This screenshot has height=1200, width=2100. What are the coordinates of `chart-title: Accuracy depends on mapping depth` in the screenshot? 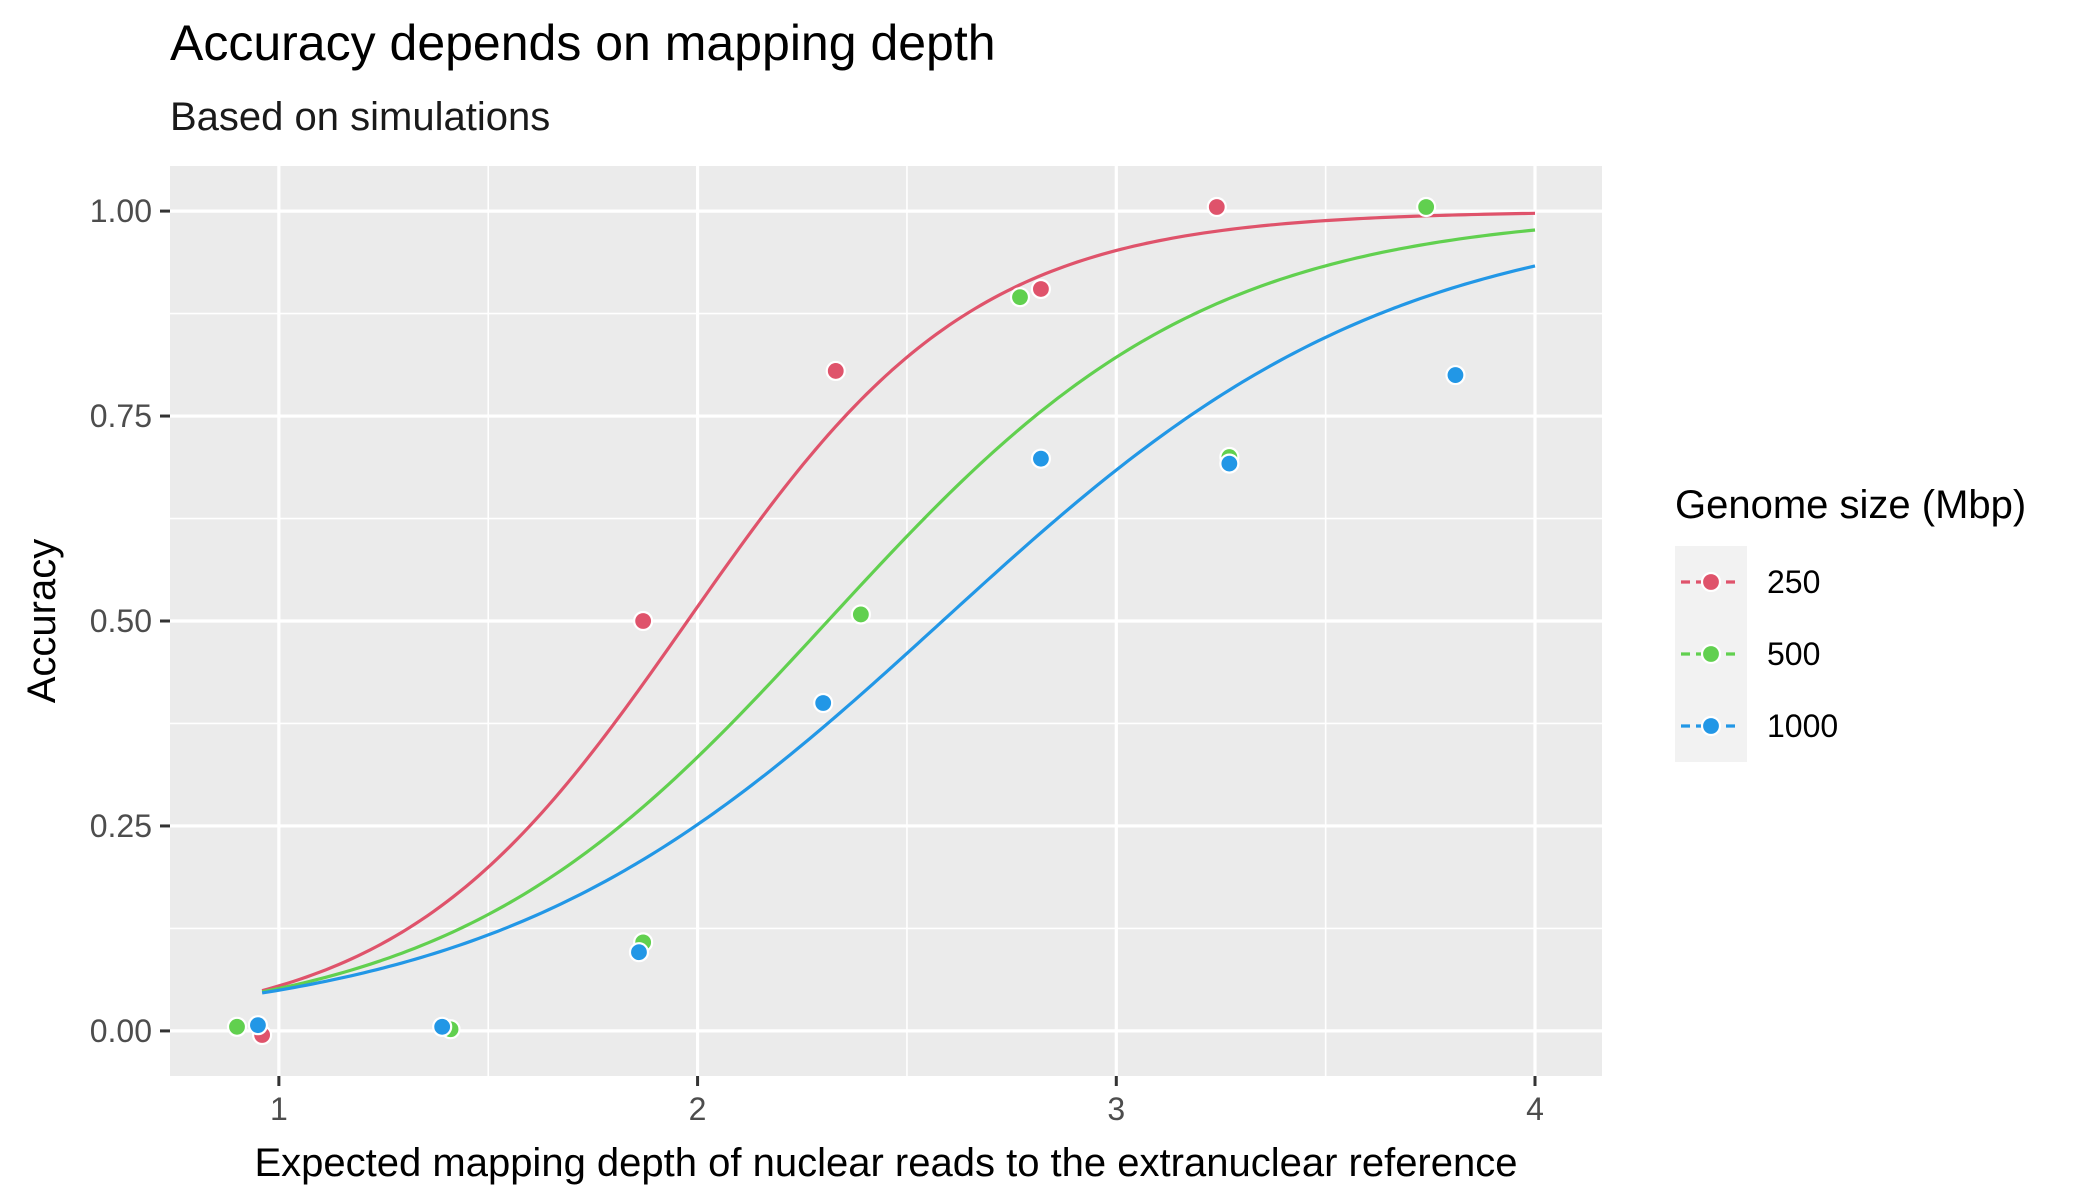 It's located at (583, 43).